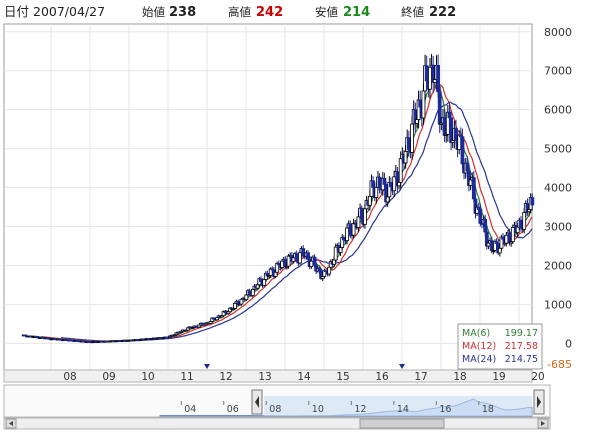  Describe the element at coordinates (459, 377) in the screenshot. I see `x-tick-label: 18` at that location.